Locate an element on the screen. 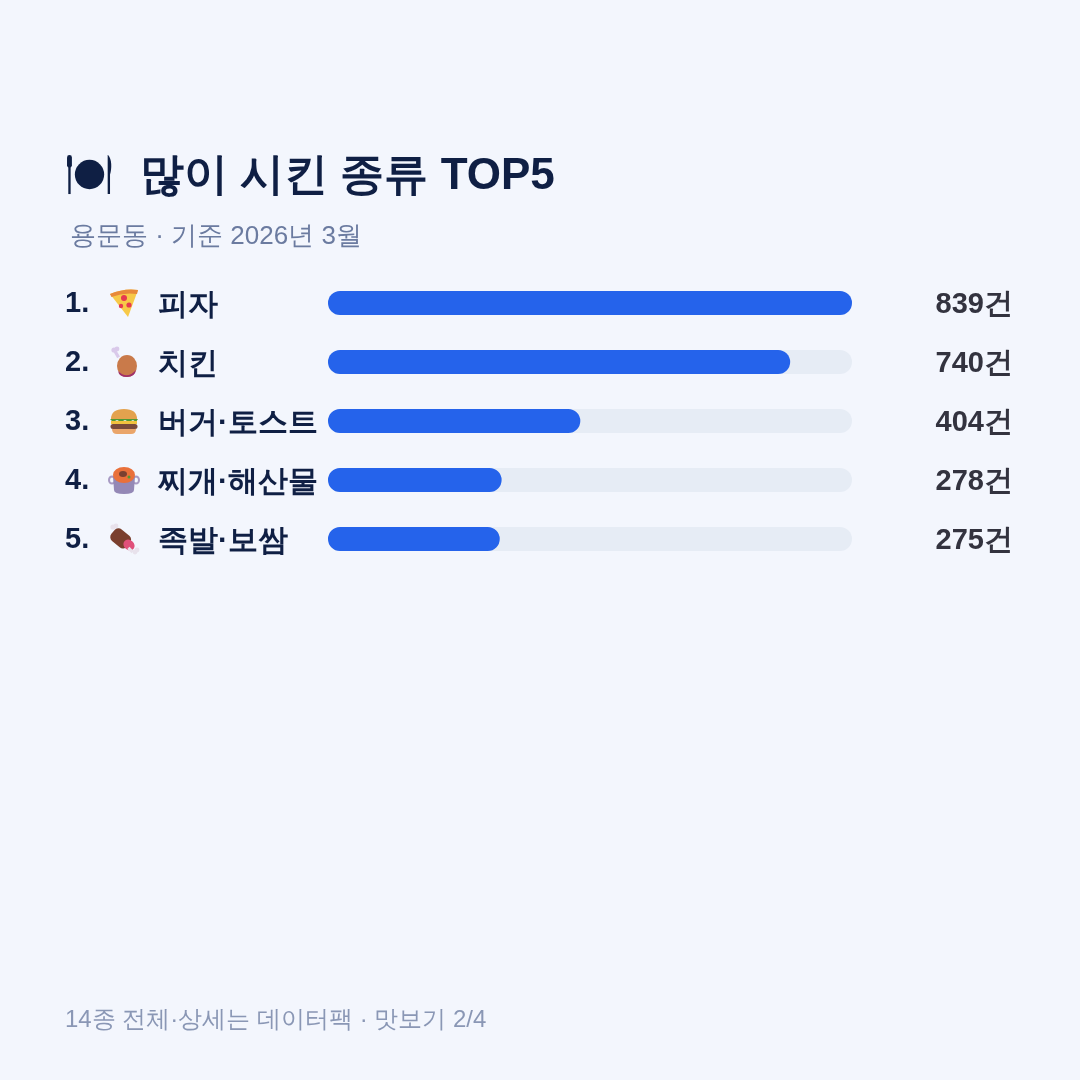 This screenshot has height=1080, width=1080. y-tick-label: 피자 is located at coordinates (188, 303).